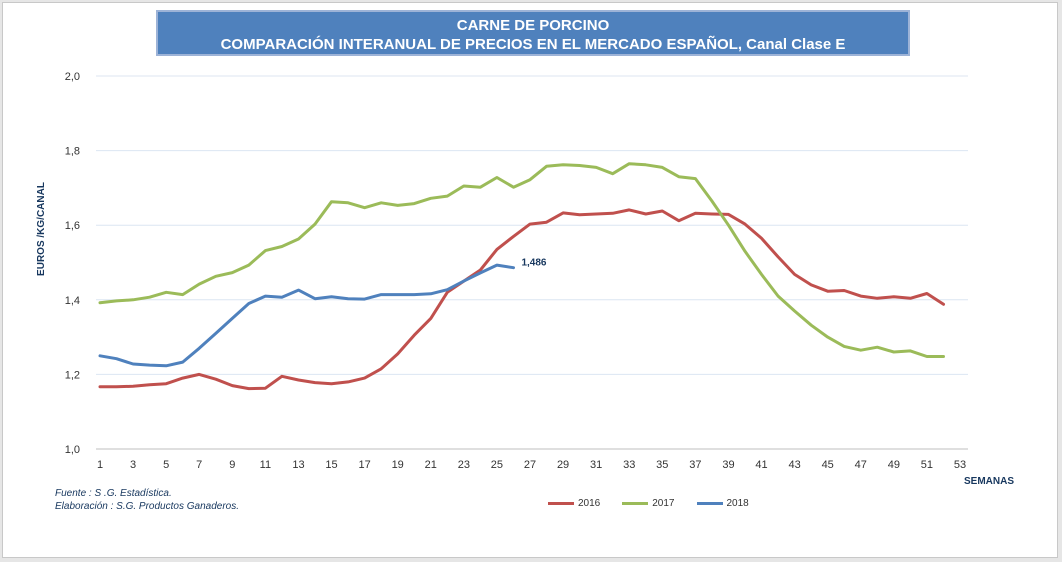 The image size is (1062, 562). I want to click on x-tick-label: 33, so click(629, 465).